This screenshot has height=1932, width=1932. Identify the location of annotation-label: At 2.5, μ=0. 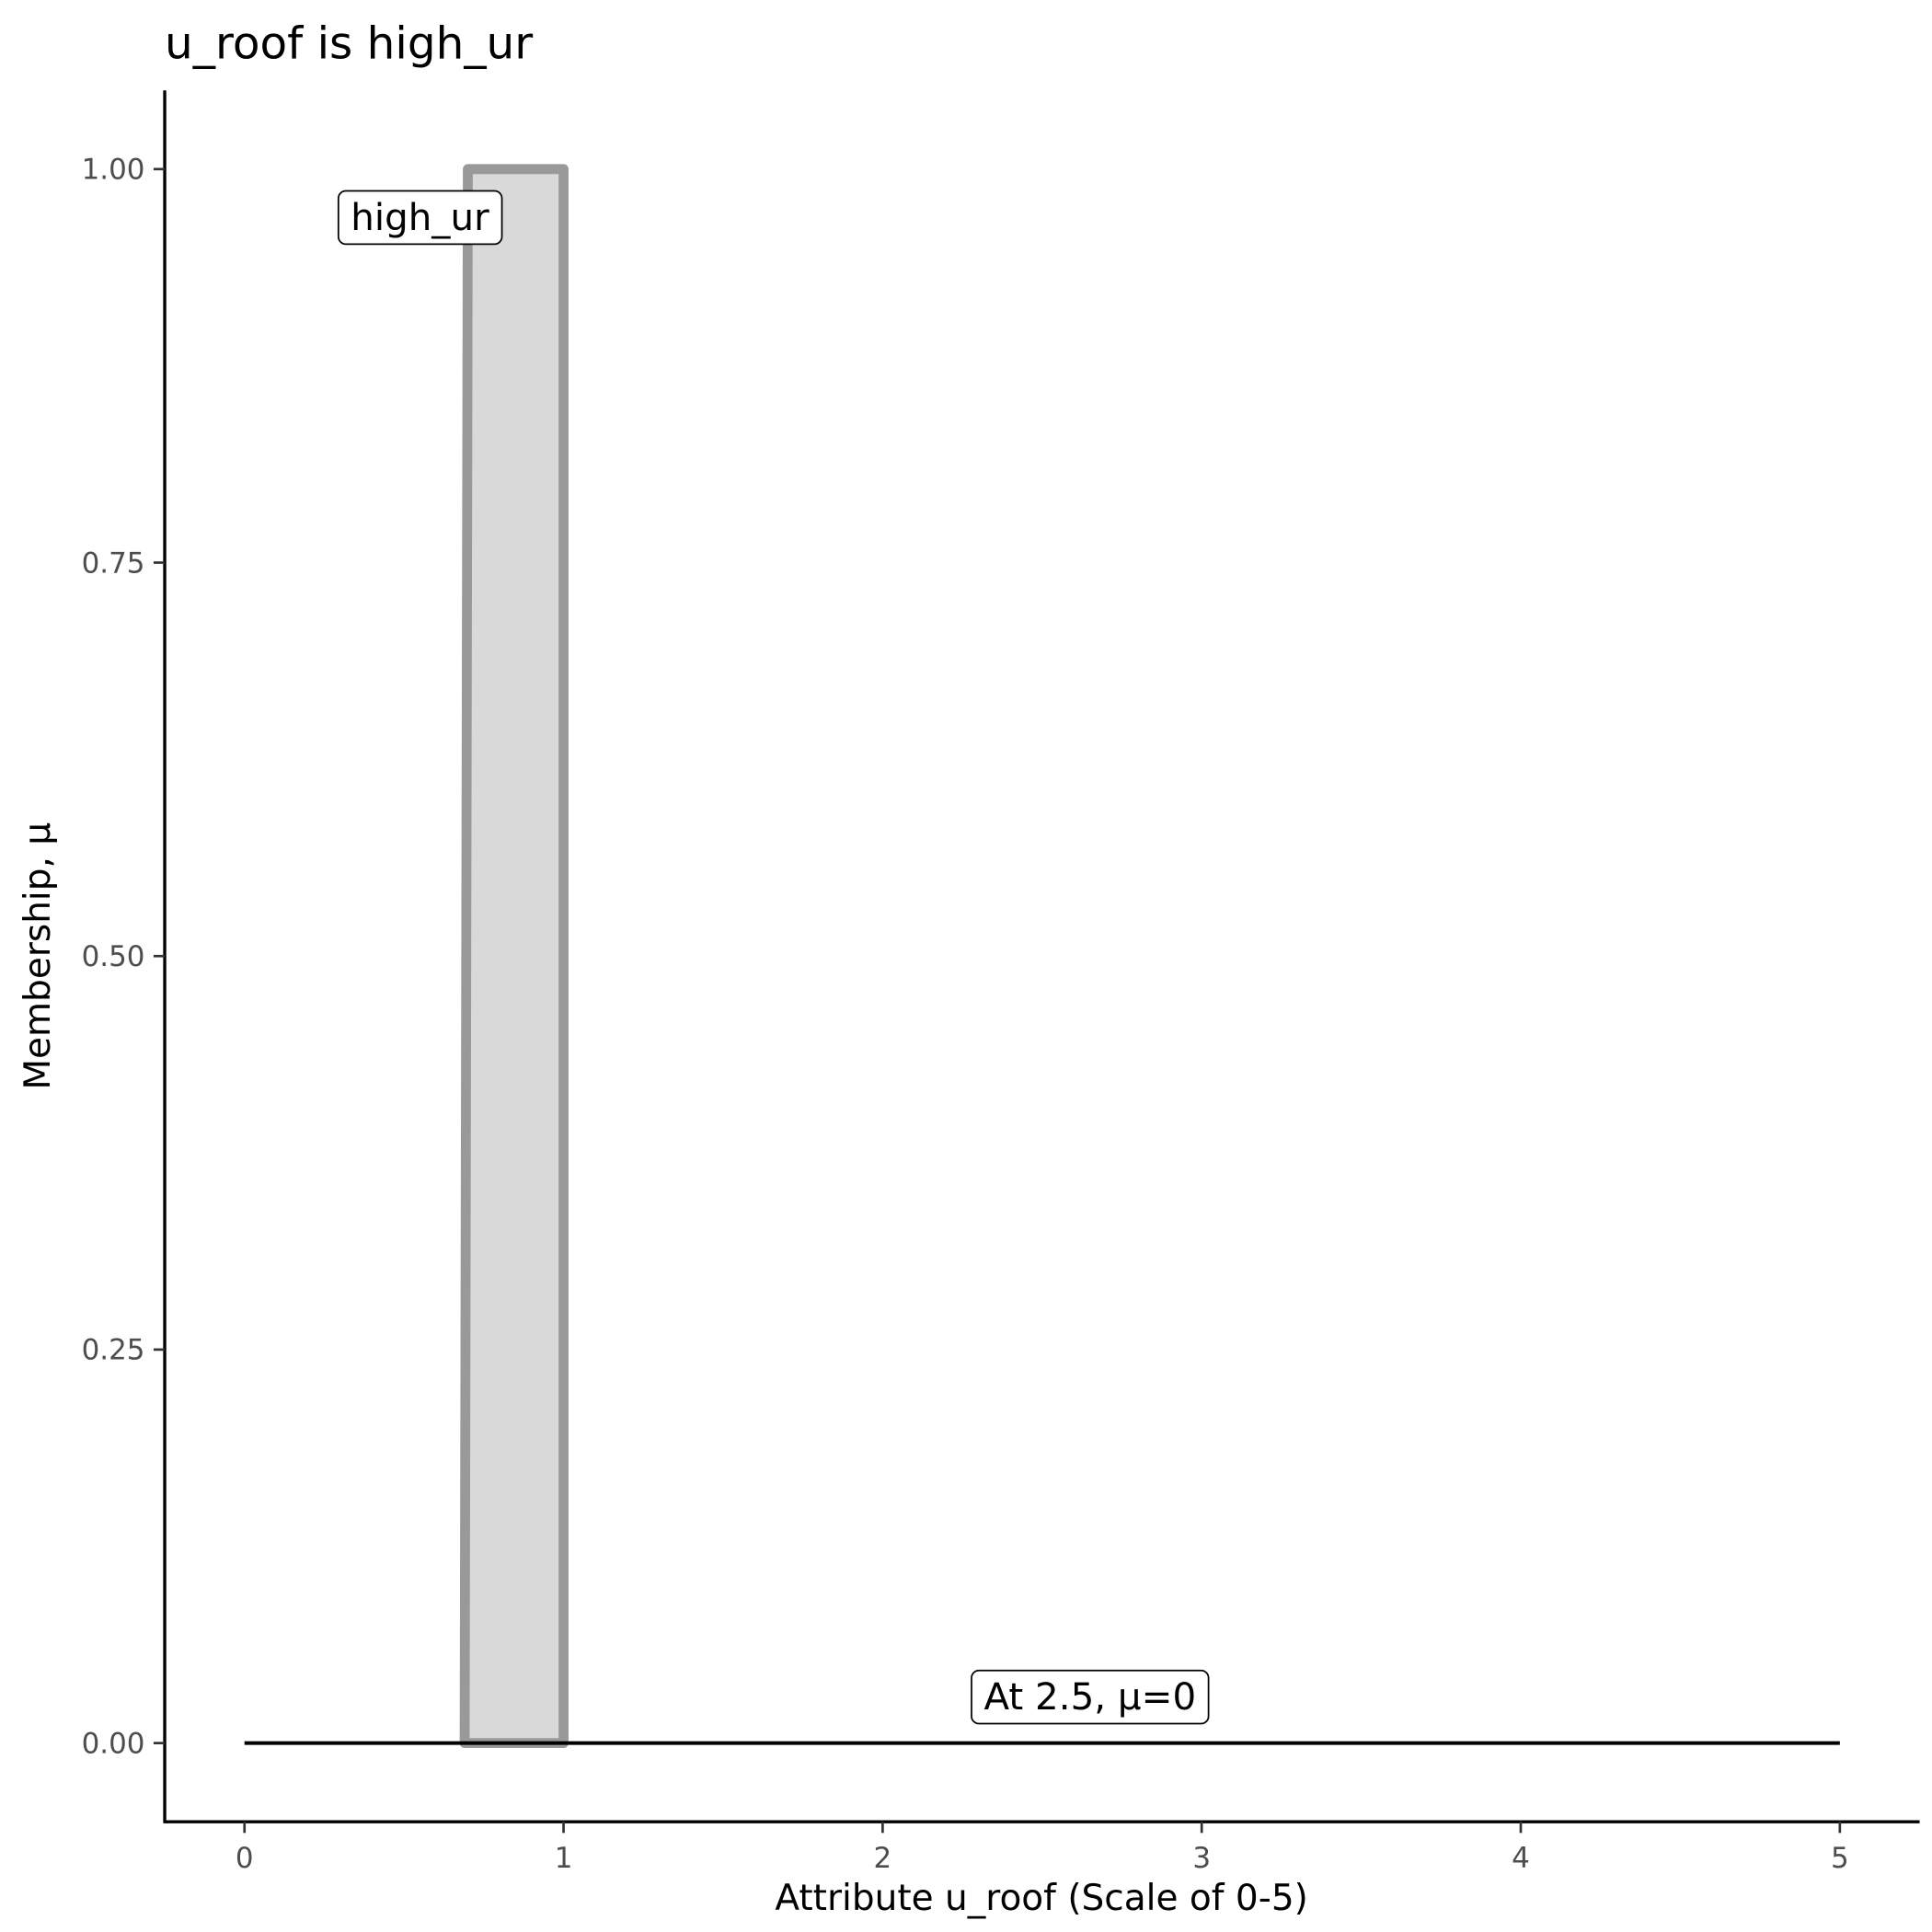
(1090, 1697).